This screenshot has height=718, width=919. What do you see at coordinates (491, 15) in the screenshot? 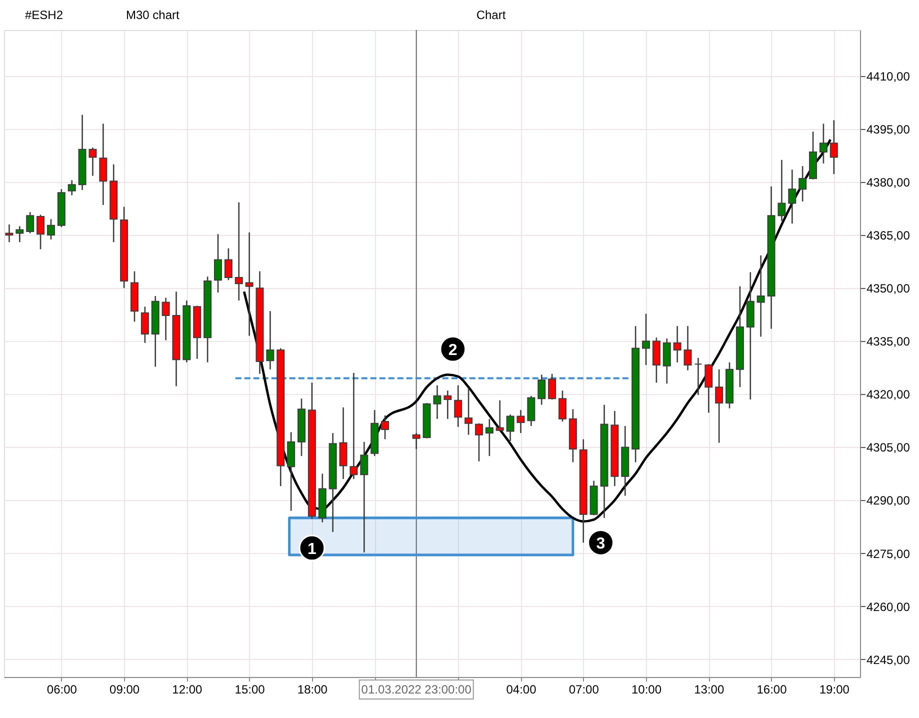
I see `chart-title: Chart` at bounding box center [491, 15].